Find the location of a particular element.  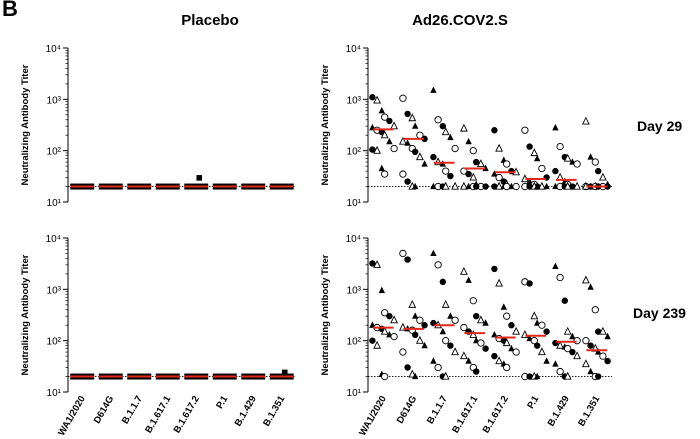

x-tick-label: B.1.617.2 is located at coordinates (496, 414).